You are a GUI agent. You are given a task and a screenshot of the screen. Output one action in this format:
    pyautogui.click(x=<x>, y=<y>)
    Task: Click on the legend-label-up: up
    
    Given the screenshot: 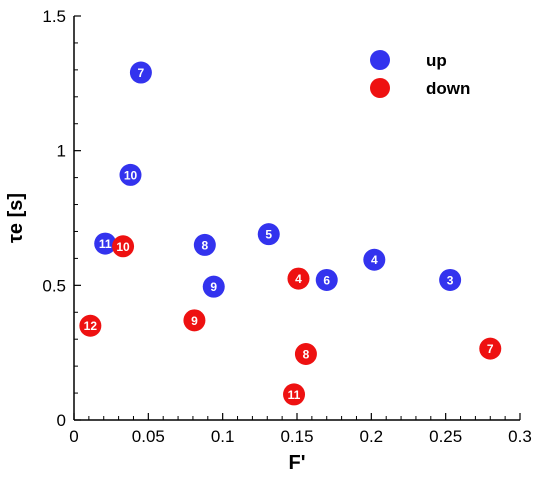 What is the action you would take?
    pyautogui.click(x=436, y=60)
    